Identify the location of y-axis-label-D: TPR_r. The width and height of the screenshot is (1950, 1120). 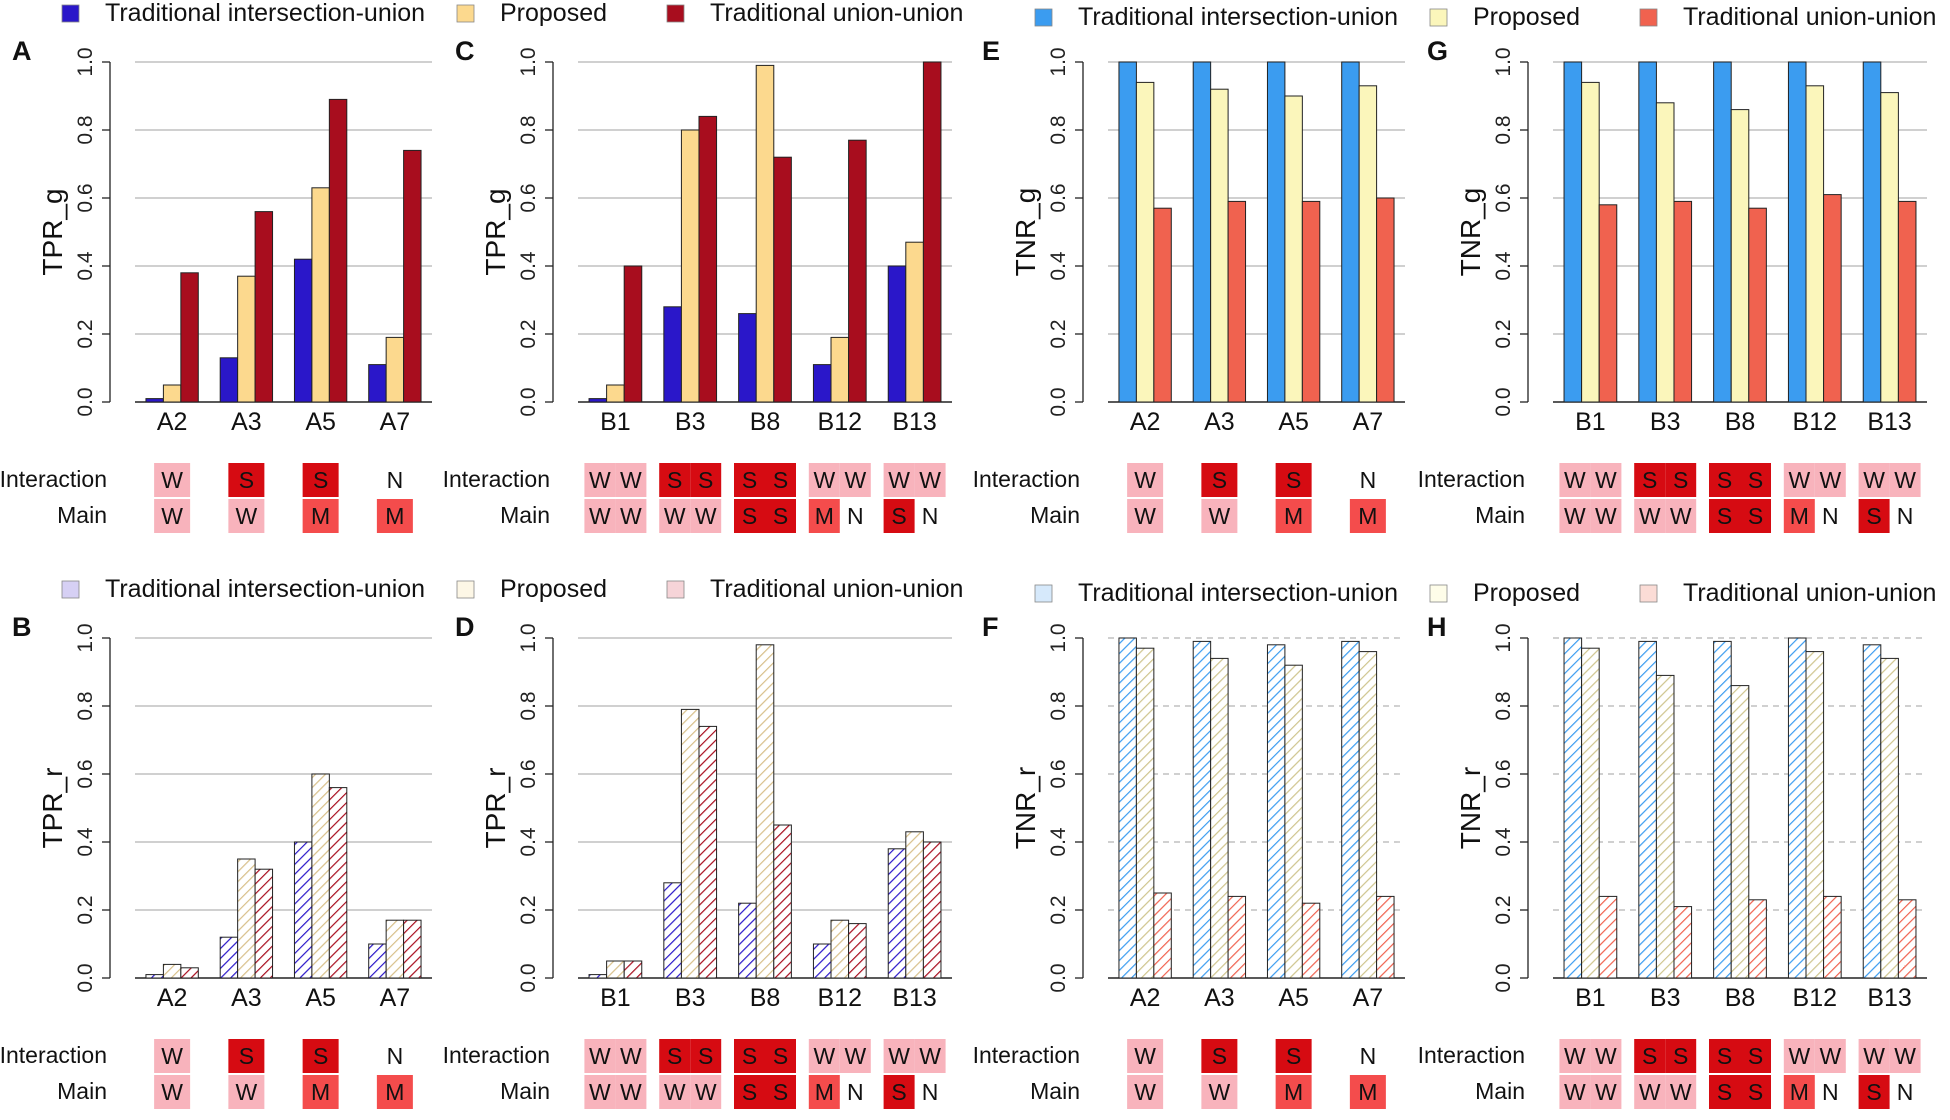
(495, 808).